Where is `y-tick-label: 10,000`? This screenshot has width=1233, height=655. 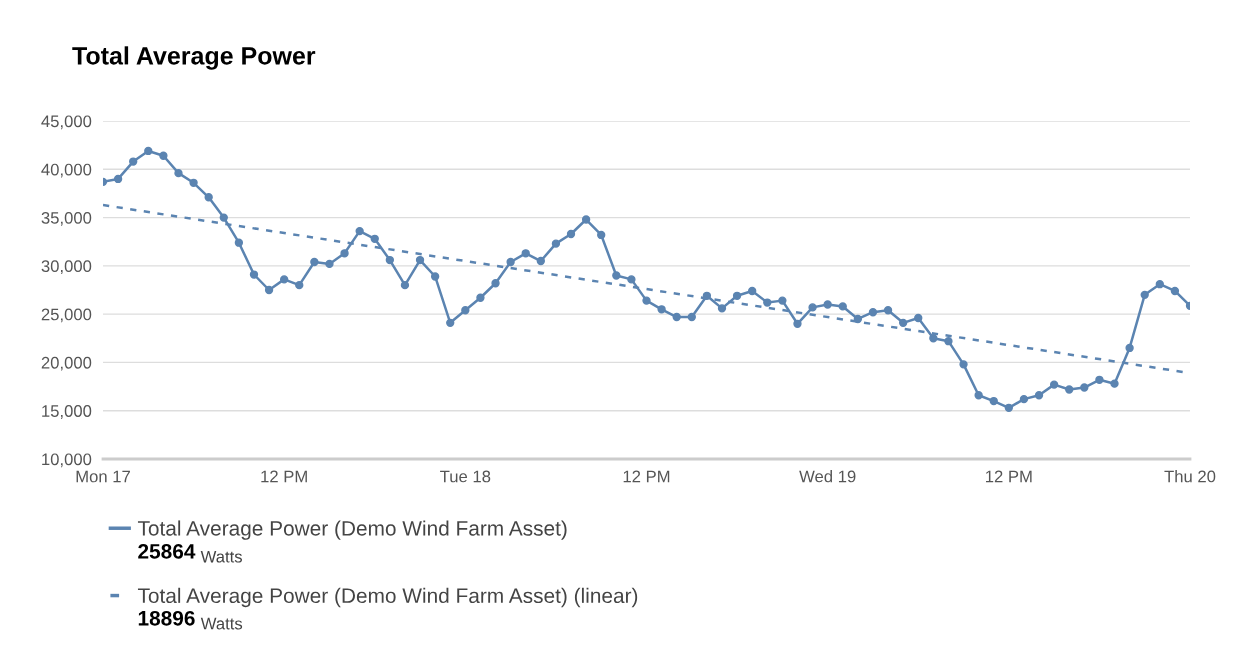
y-tick-label: 10,000 is located at coordinates (67, 460).